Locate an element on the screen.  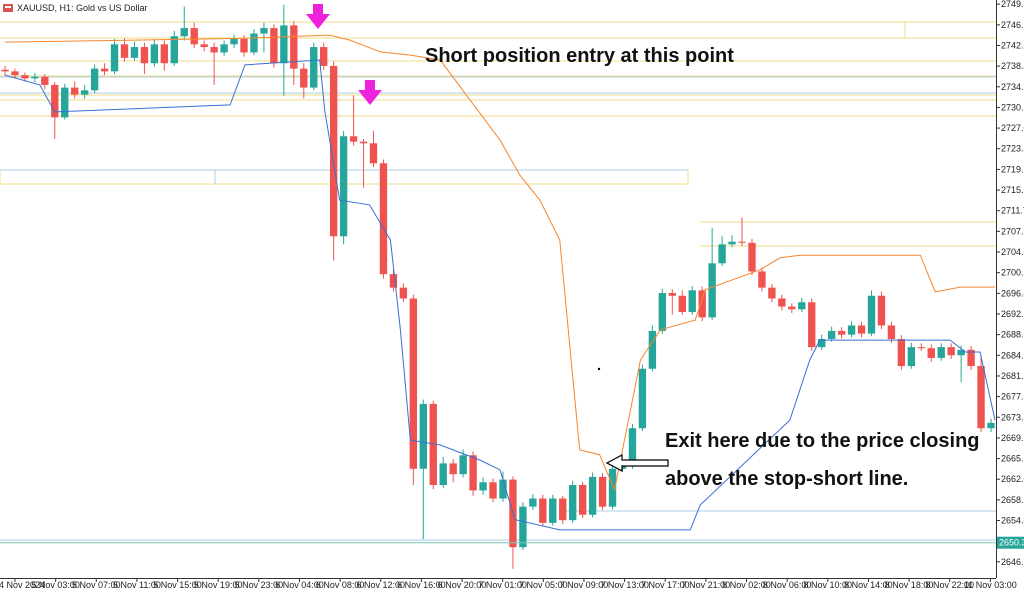
y-tick-label: 2646.79 is located at coordinates (1012, 562).